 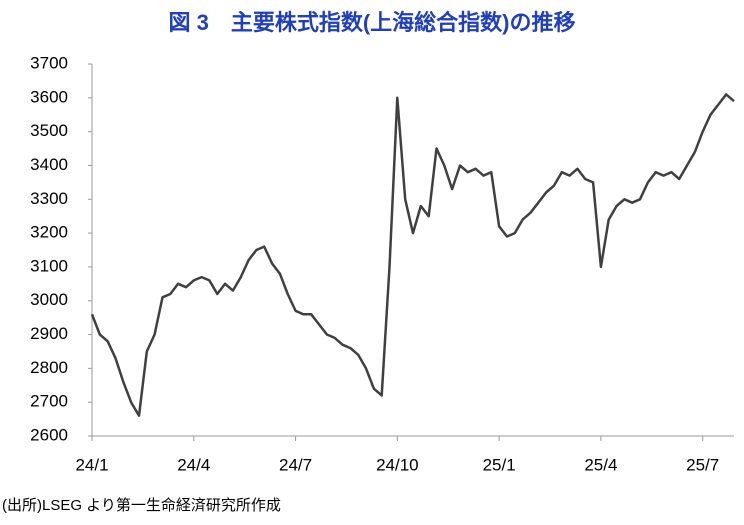 I want to click on x-tick-label: 24/7, so click(x=295, y=464).